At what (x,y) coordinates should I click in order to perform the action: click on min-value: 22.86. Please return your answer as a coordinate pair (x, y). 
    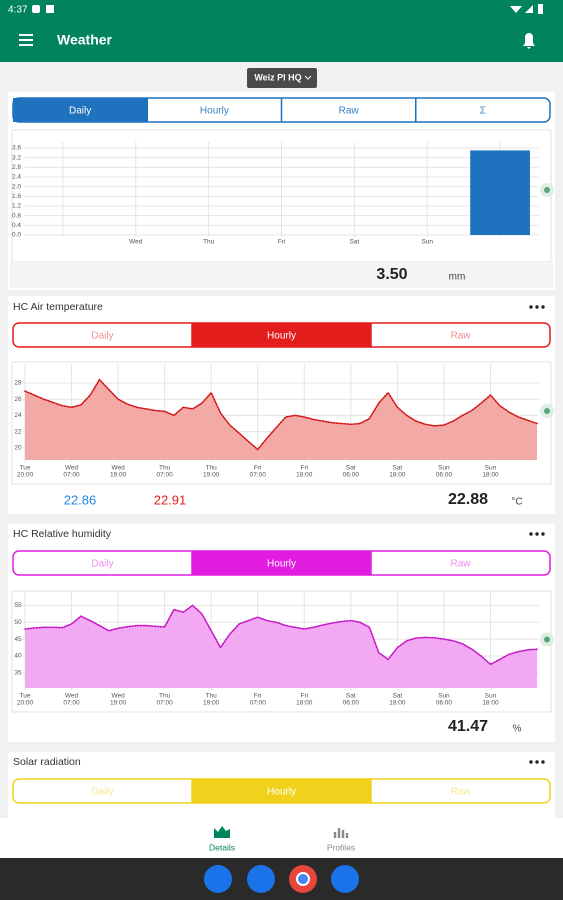
    Looking at the image, I should click on (80, 499).